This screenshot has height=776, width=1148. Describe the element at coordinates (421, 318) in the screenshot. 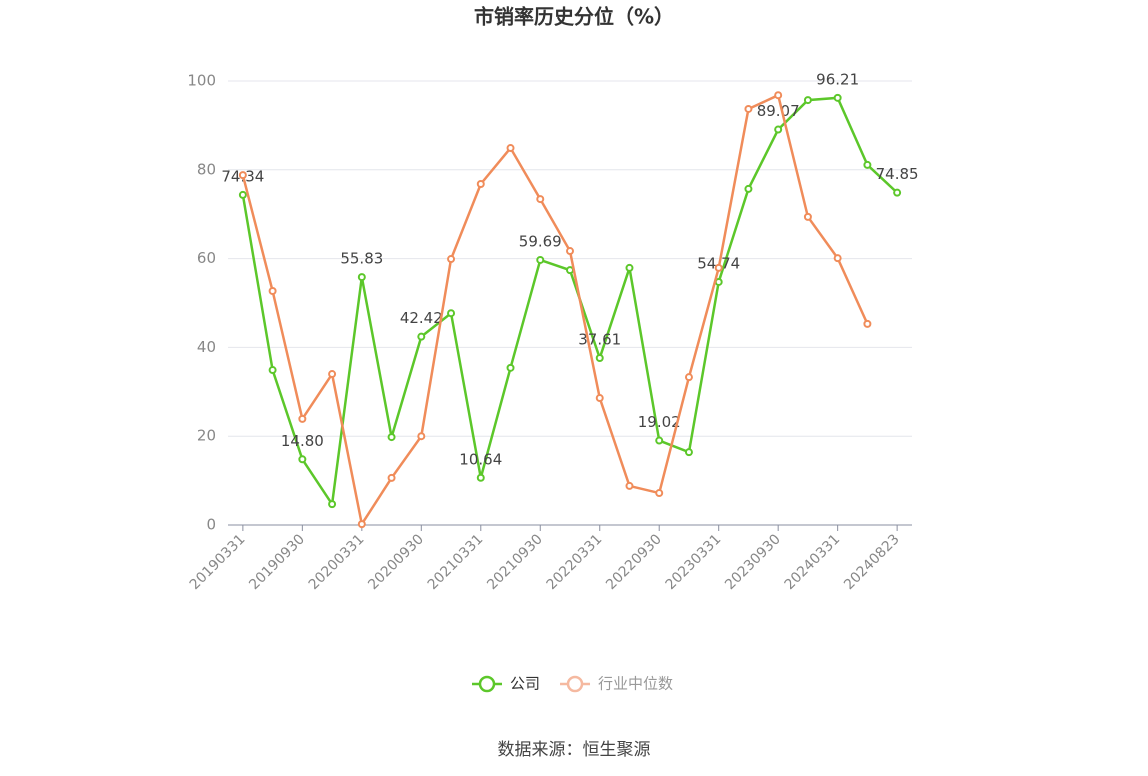

I see `data-label: 42.42` at that location.